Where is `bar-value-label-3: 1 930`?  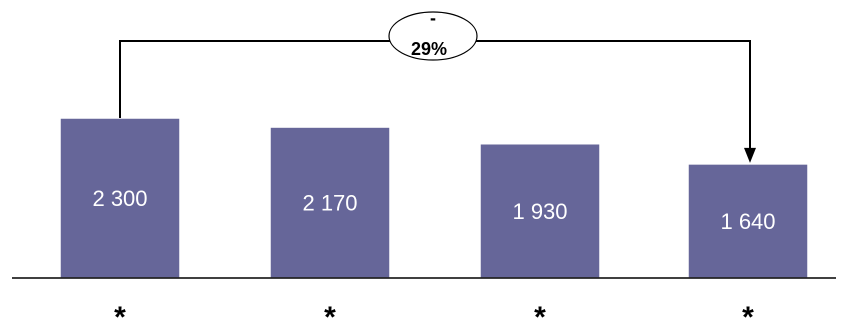 bar-value-label-3: 1 930 is located at coordinates (539, 211).